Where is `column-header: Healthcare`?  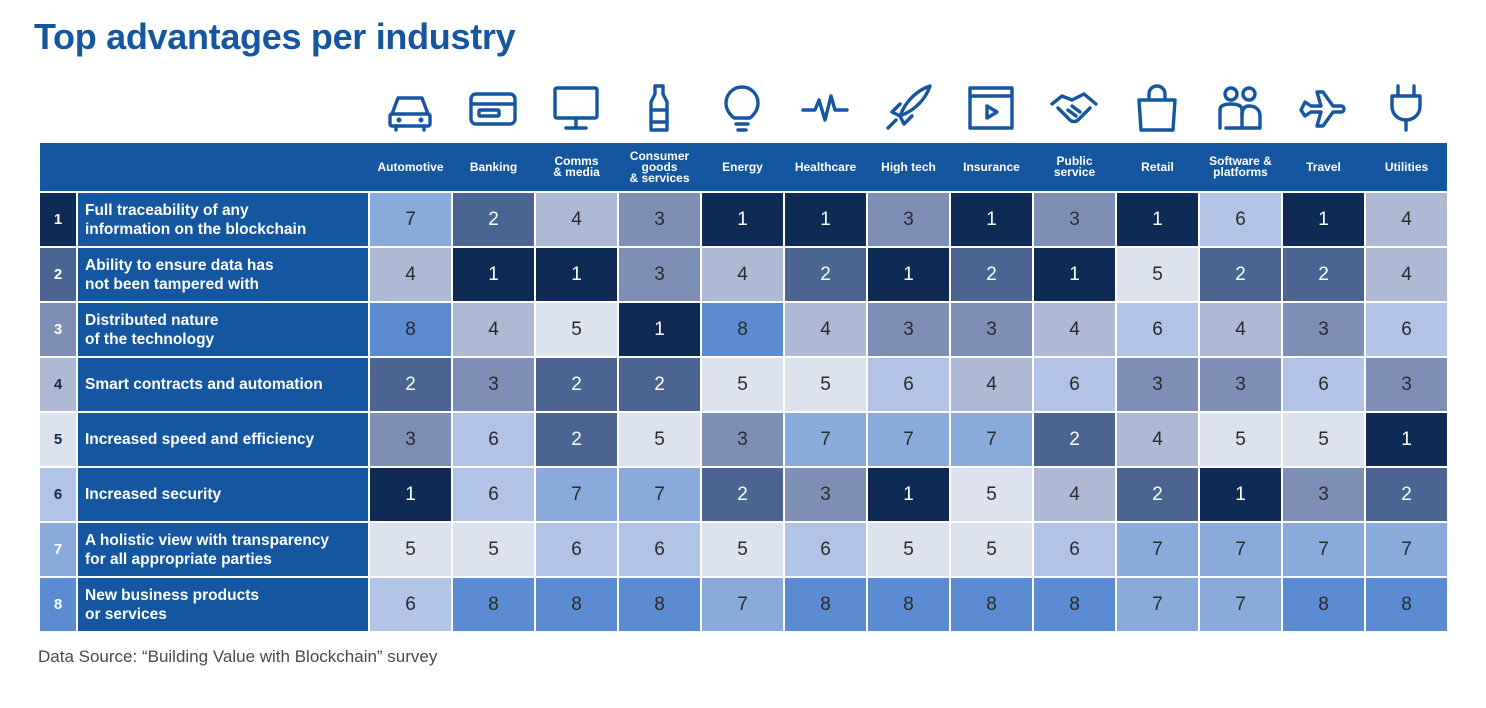
column-header: Healthcare is located at coordinates (825, 167).